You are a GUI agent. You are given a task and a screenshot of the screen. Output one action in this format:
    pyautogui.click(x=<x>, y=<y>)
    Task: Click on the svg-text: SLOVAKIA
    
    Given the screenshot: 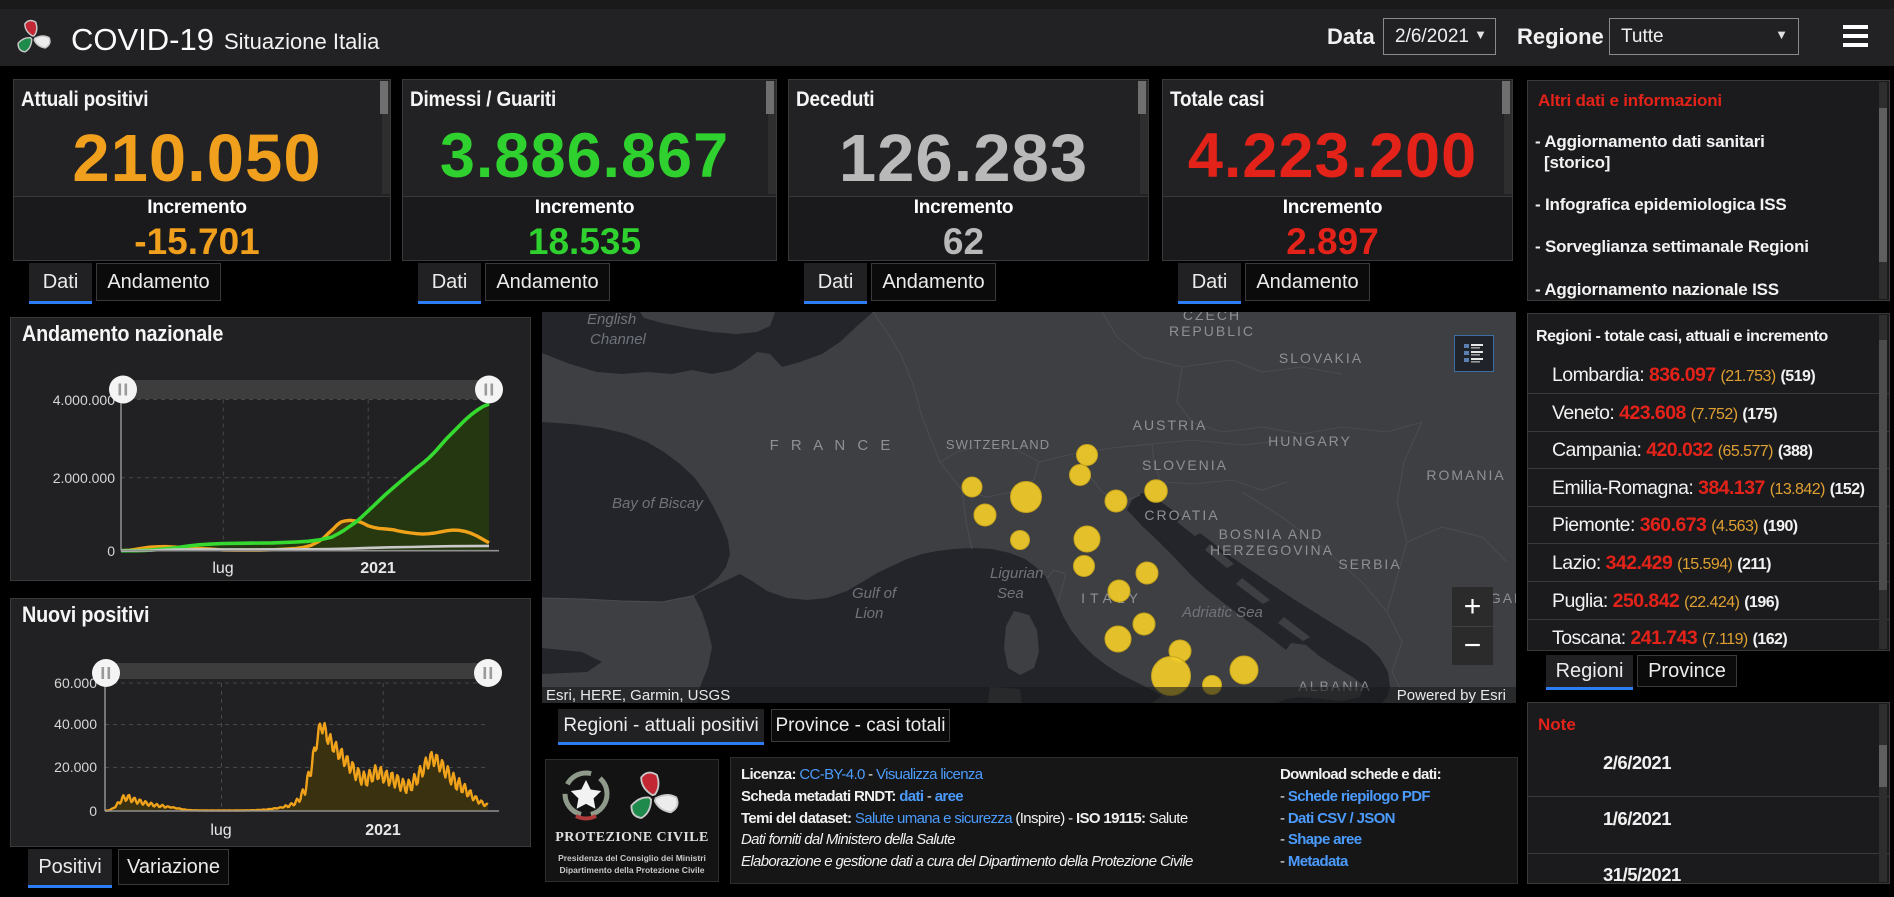 What is the action you would take?
    pyautogui.click(x=1321, y=358)
    